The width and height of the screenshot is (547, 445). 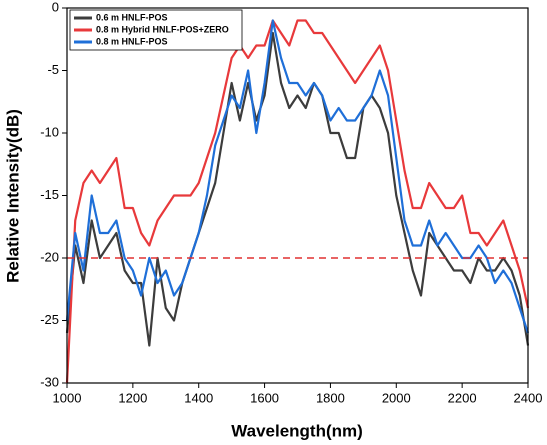 I want to click on y-tick-label: -25, so click(x=49, y=319).